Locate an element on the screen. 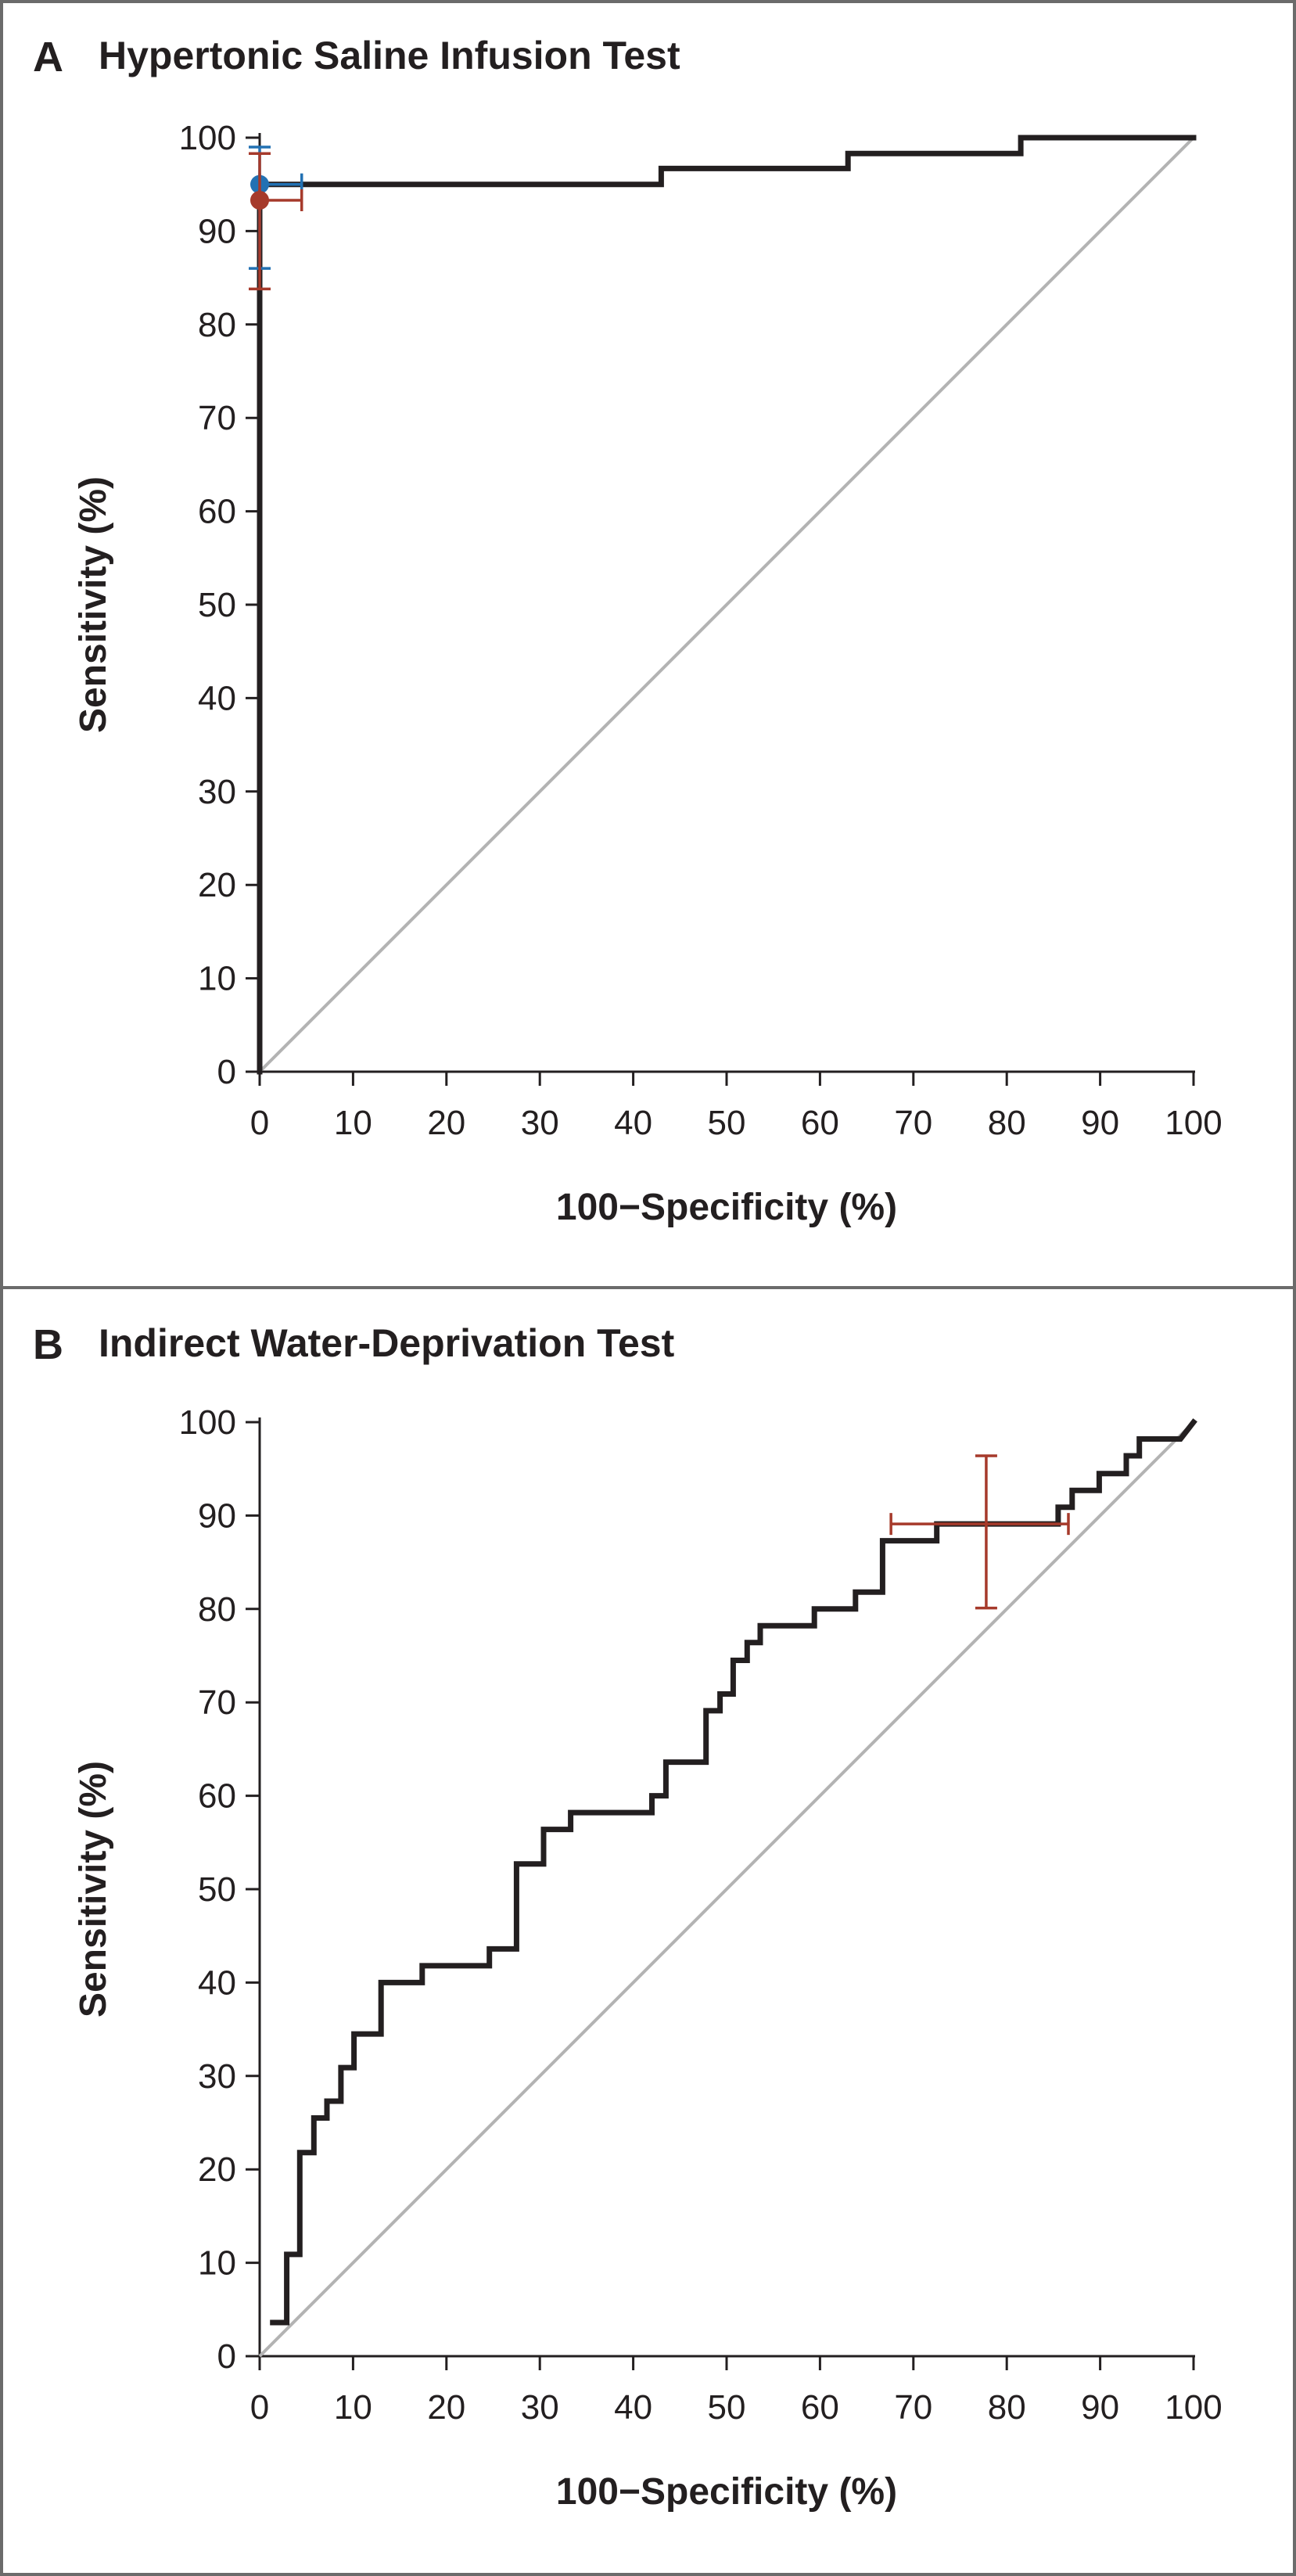 The height and width of the screenshot is (2576, 1296). panel-divider is located at coordinates (649, 1287).